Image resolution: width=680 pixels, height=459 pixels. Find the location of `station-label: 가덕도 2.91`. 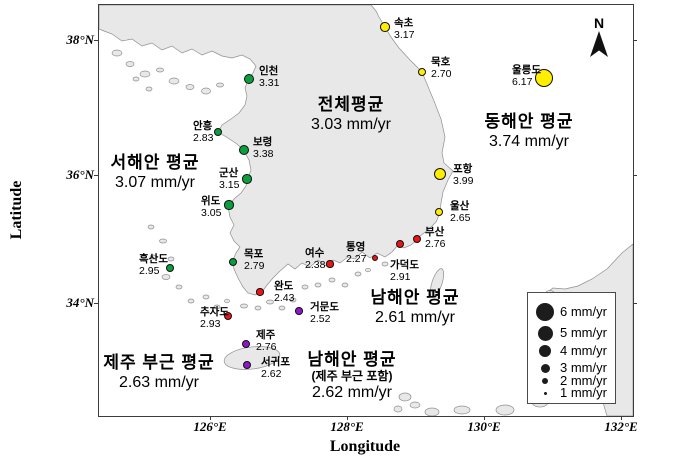

station-label: 가덕도 2.91 is located at coordinates (404, 271).